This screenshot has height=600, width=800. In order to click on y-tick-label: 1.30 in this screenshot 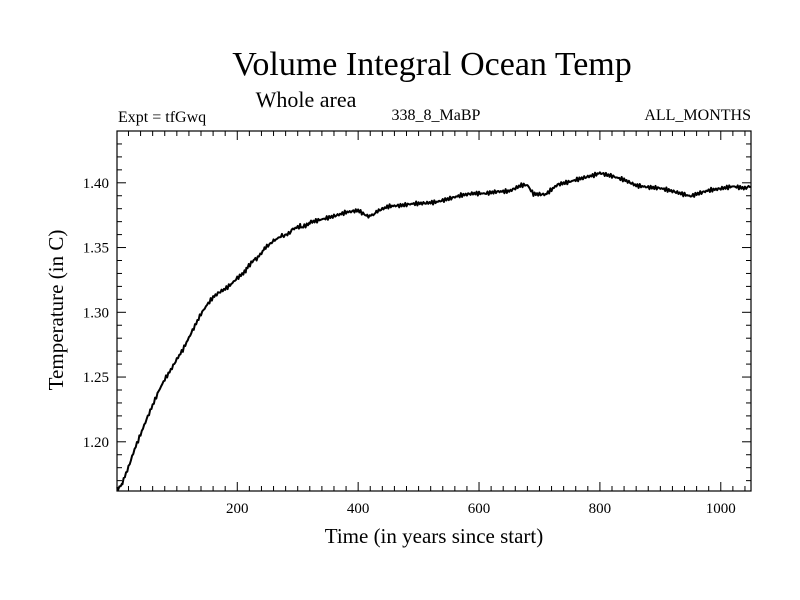, I will do `click(96, 313)`.